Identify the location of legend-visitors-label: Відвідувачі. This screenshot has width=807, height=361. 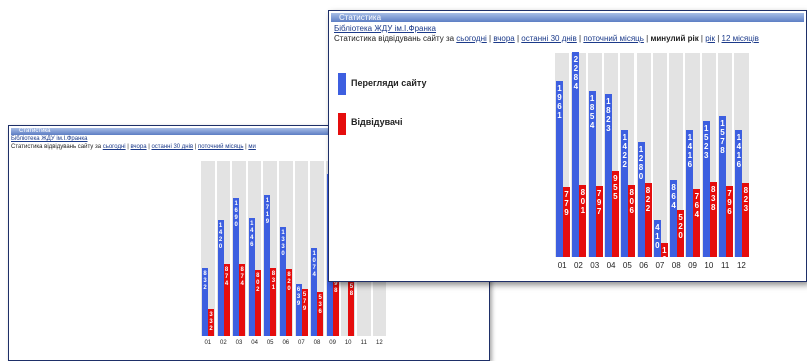
(377, 122).